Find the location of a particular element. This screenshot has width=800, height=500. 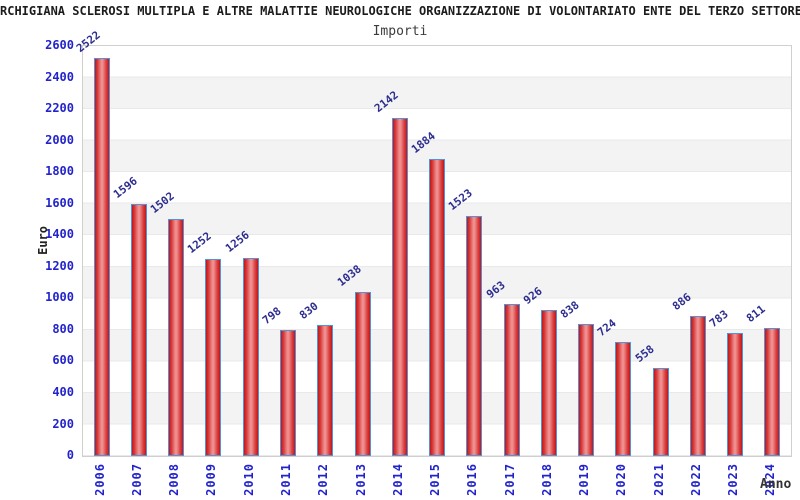

bar-value-label: 886 is located at coordinates (681, 302).